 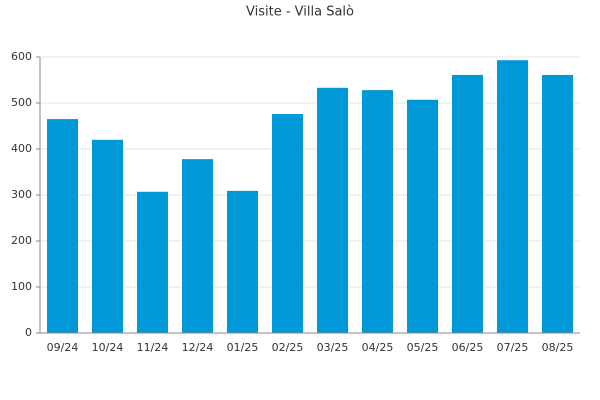 I want to click on x-tick-label: 02/25, so click(x=288, y=347).